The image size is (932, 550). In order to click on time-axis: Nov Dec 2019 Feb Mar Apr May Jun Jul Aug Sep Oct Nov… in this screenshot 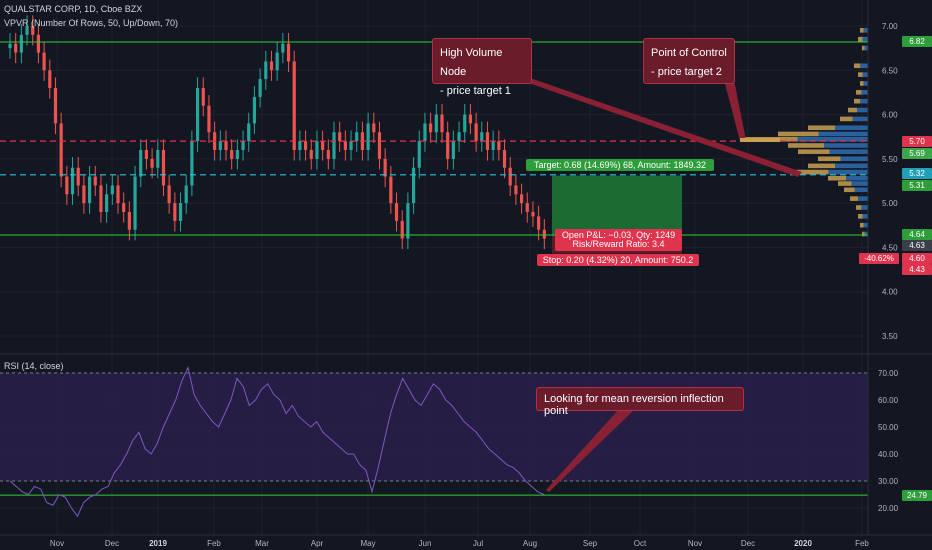, I will do `click(460, 543)`.